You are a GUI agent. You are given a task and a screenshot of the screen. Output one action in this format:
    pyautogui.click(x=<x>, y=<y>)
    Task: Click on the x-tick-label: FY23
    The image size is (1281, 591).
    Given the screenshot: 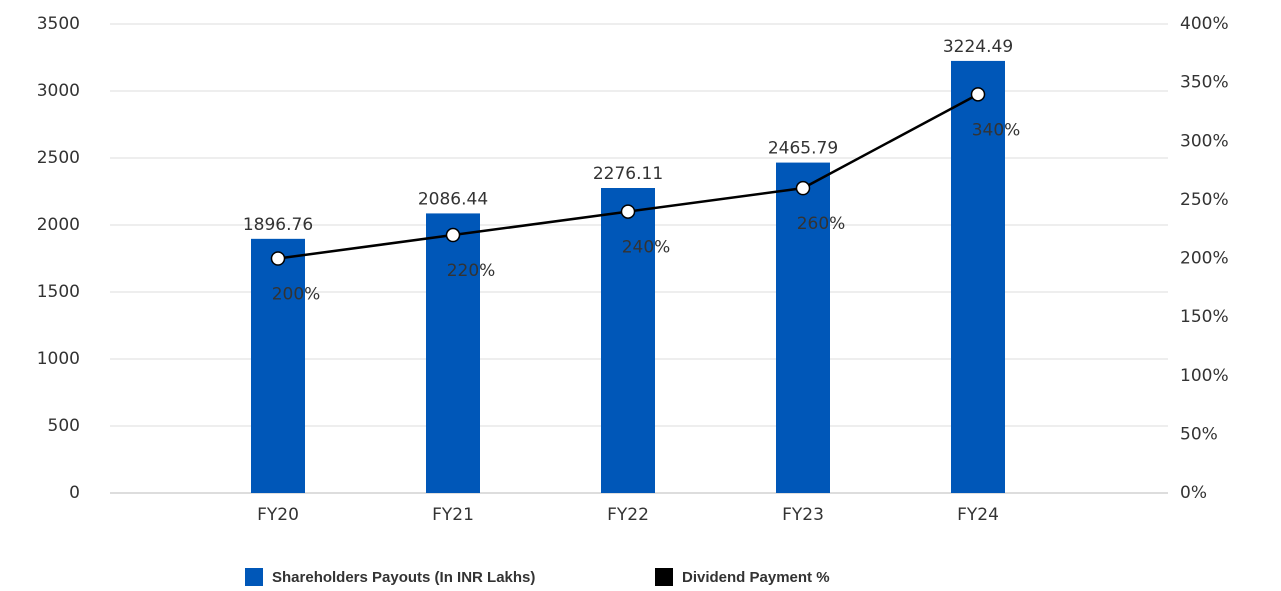 What is the action you would take?
    pyautogui.click(x=803, y=515)
    